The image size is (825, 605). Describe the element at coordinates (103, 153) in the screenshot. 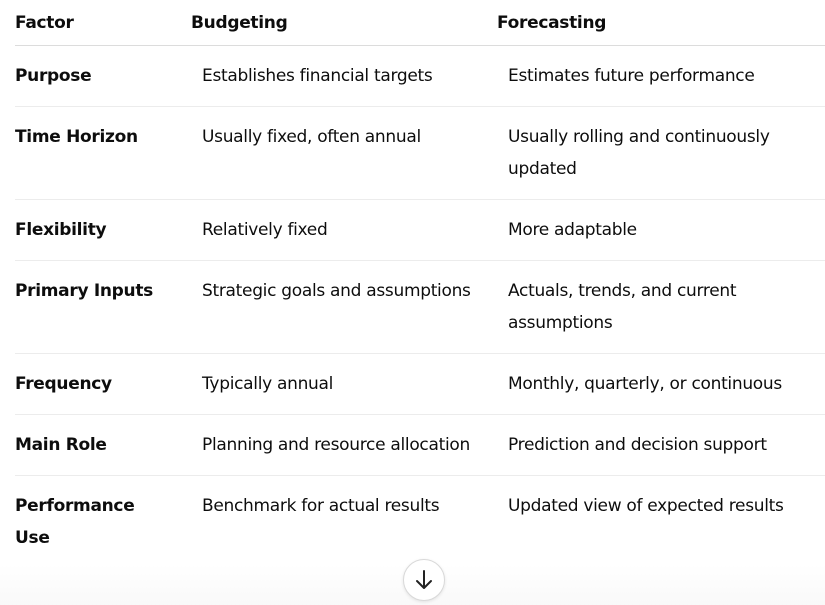

I see `row-label: Time Horizon` at that location.